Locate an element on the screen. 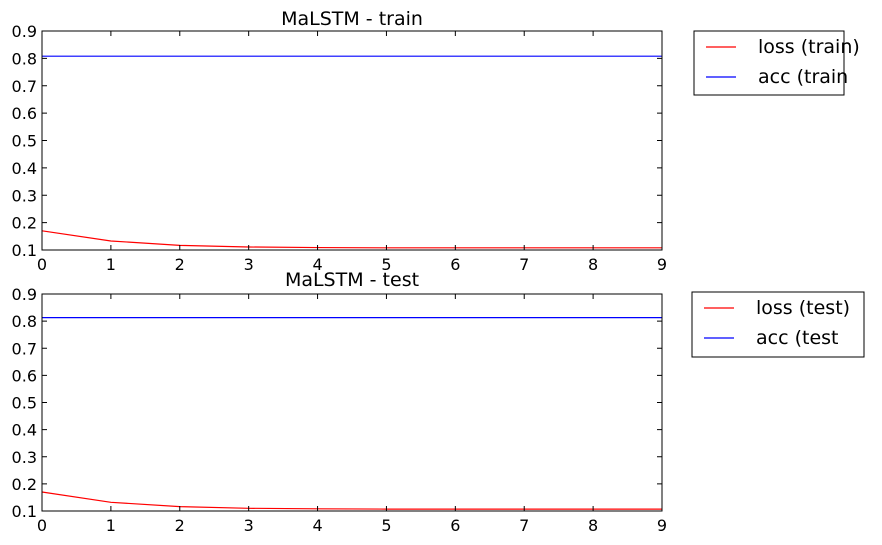  legend: loss (test) acc (test is located at coordinates (778, 324).